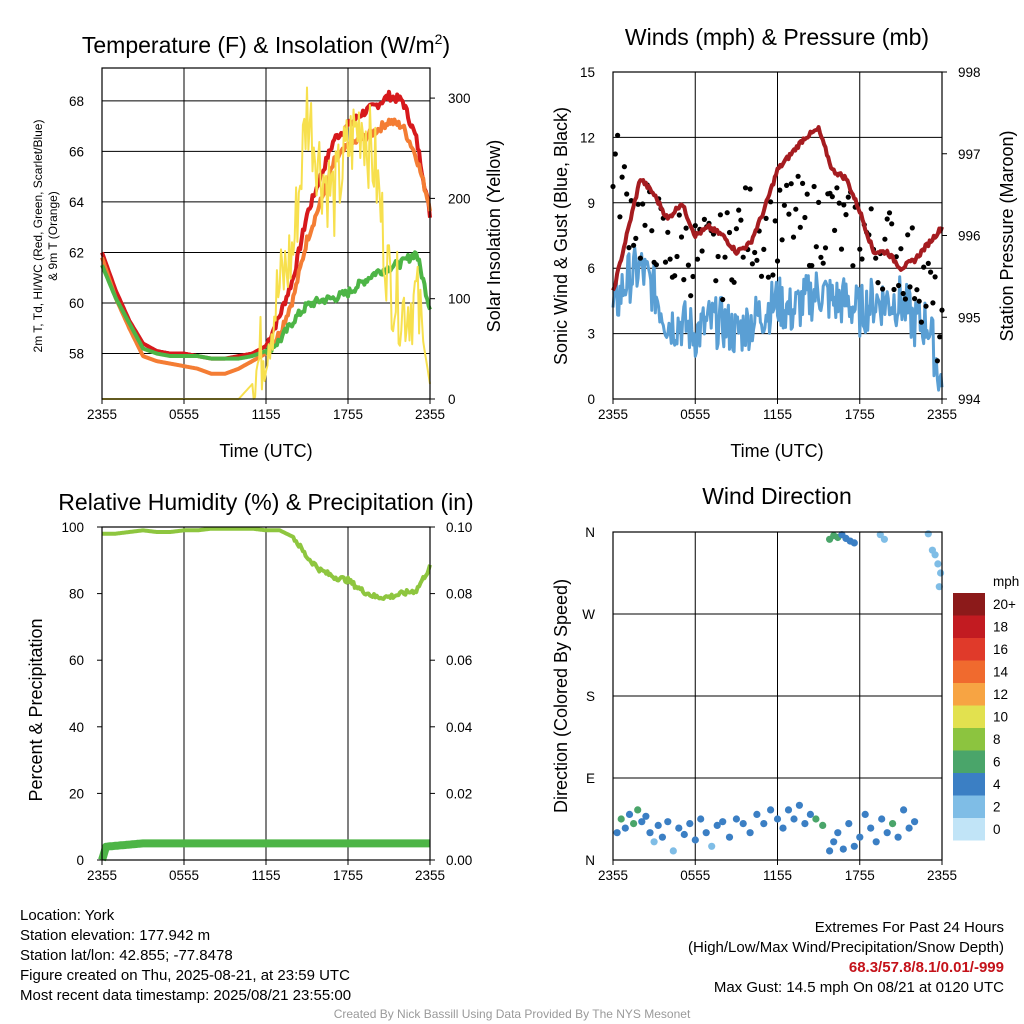 This screenshot has height=1024, width=1024. Describe the element at coordinates (1007, 235) in the screenshot. I see `y2-axis-label: Station Pressure (Maroon)` at that location.